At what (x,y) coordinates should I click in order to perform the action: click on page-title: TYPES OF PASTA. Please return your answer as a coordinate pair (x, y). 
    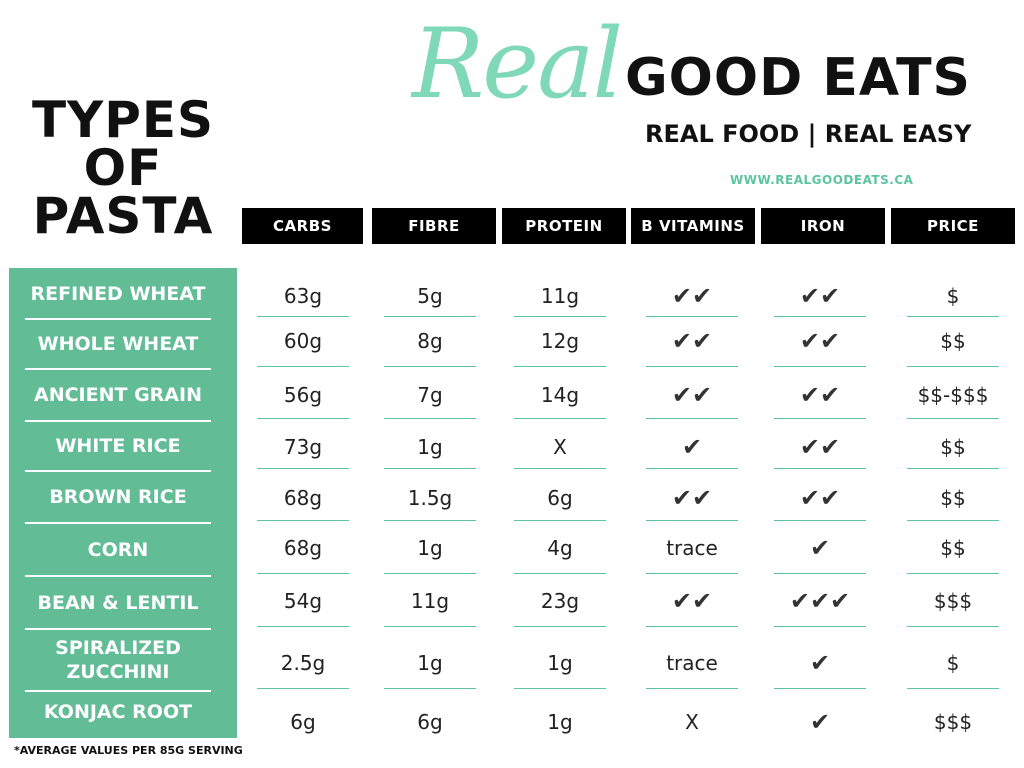
    Looking at the image, I should click on (123, 170).